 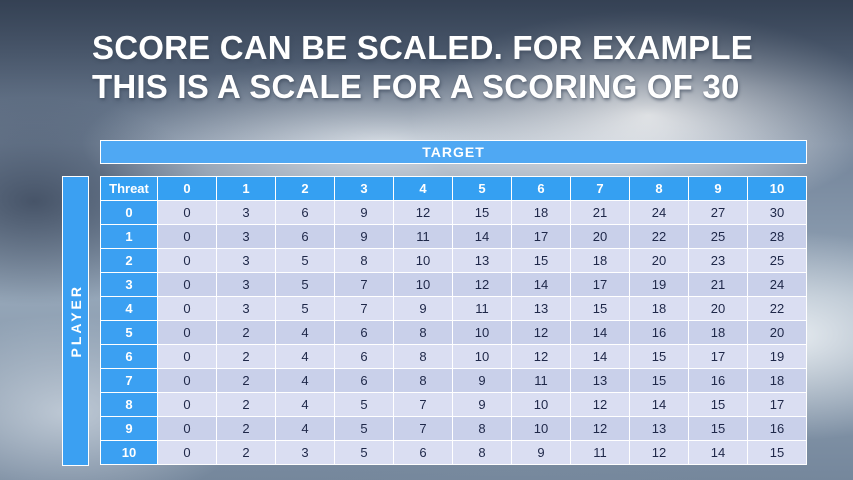 I want to click on cell: 19, so click(x=659, y=284).